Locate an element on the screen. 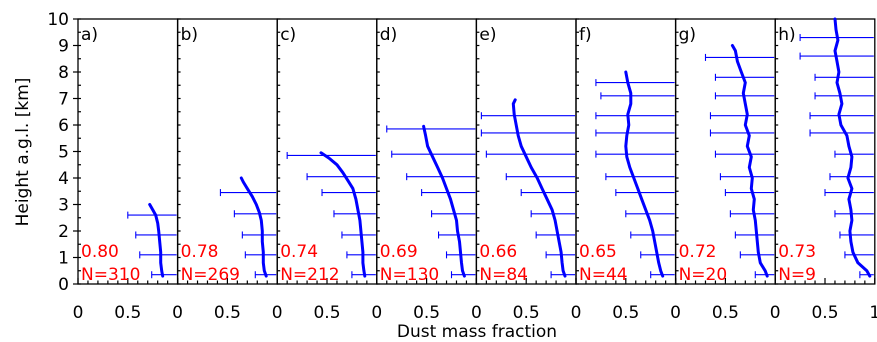 Image resolution: width=877 pixels, height=342 pixels. y-tick-label: 5 is located at coordinates (63, 153).